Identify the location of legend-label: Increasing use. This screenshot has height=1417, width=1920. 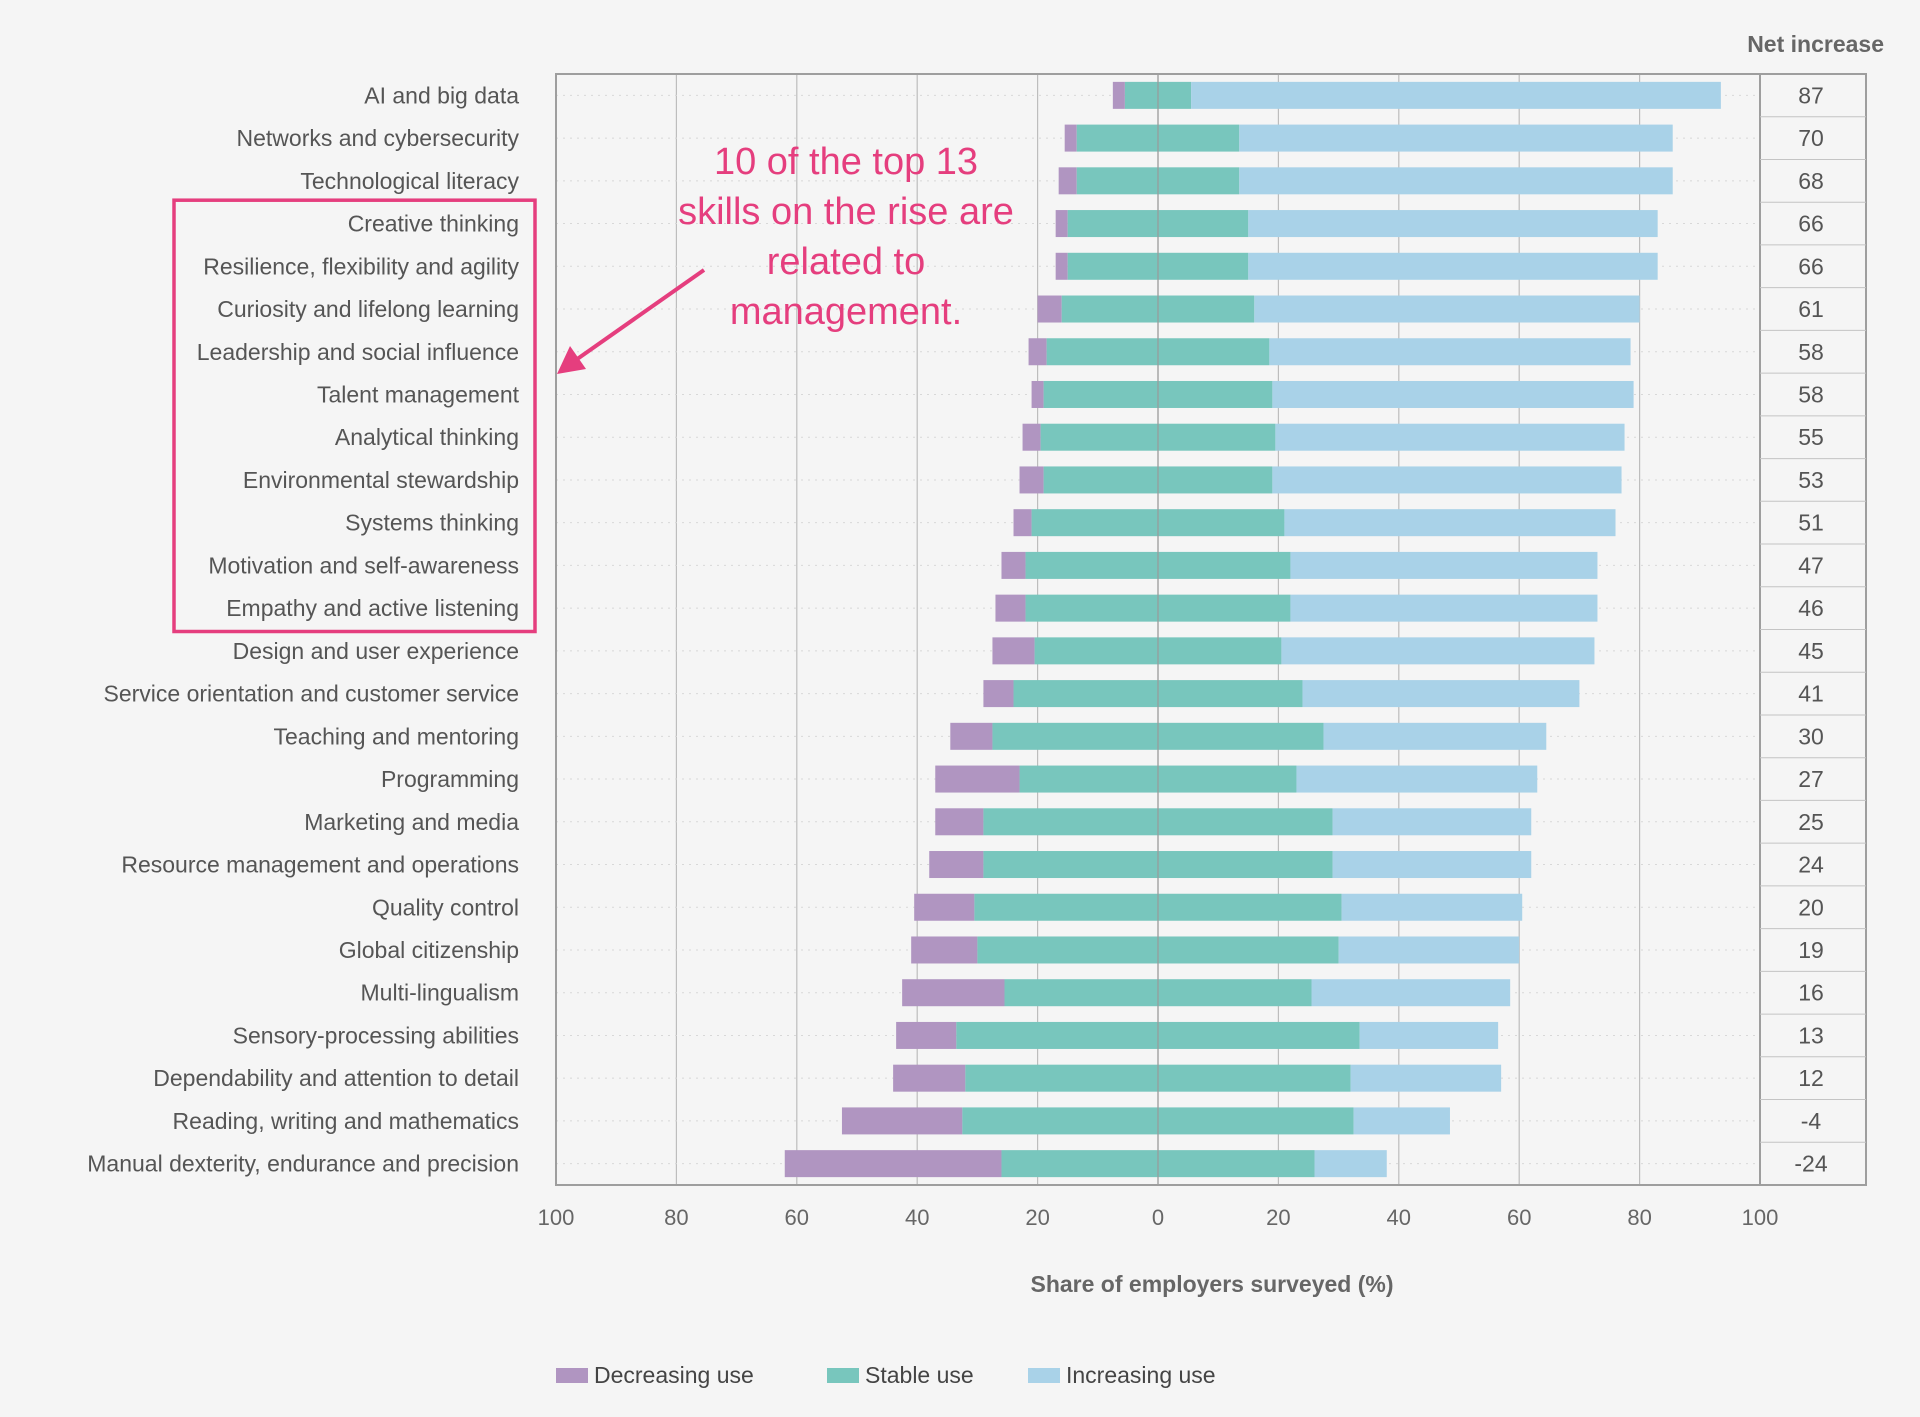
(1141, 1375).